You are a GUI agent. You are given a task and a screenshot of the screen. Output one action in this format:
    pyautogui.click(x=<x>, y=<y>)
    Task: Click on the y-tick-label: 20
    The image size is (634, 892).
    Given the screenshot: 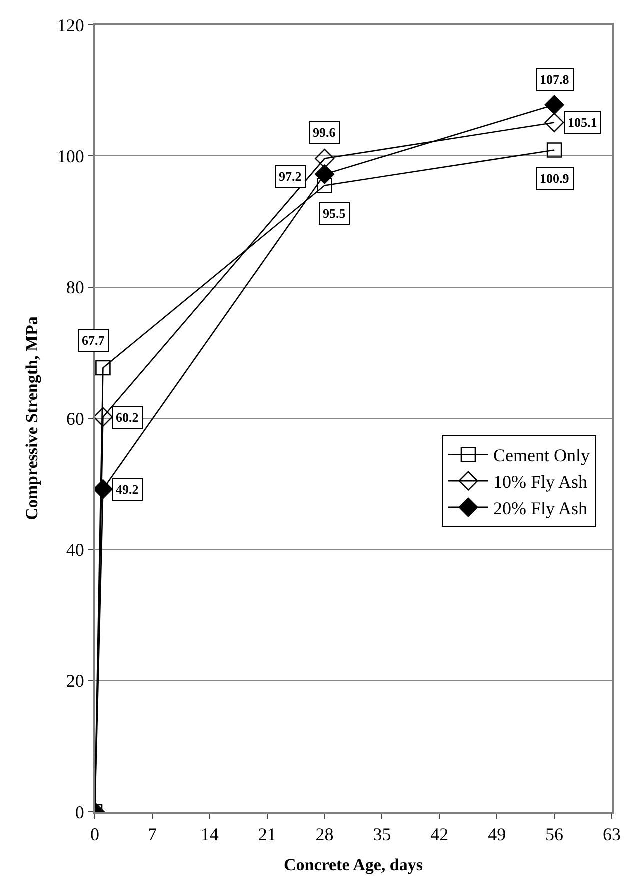 What is the action you would take?
    pyautogui.click(x=75, y=681)
    